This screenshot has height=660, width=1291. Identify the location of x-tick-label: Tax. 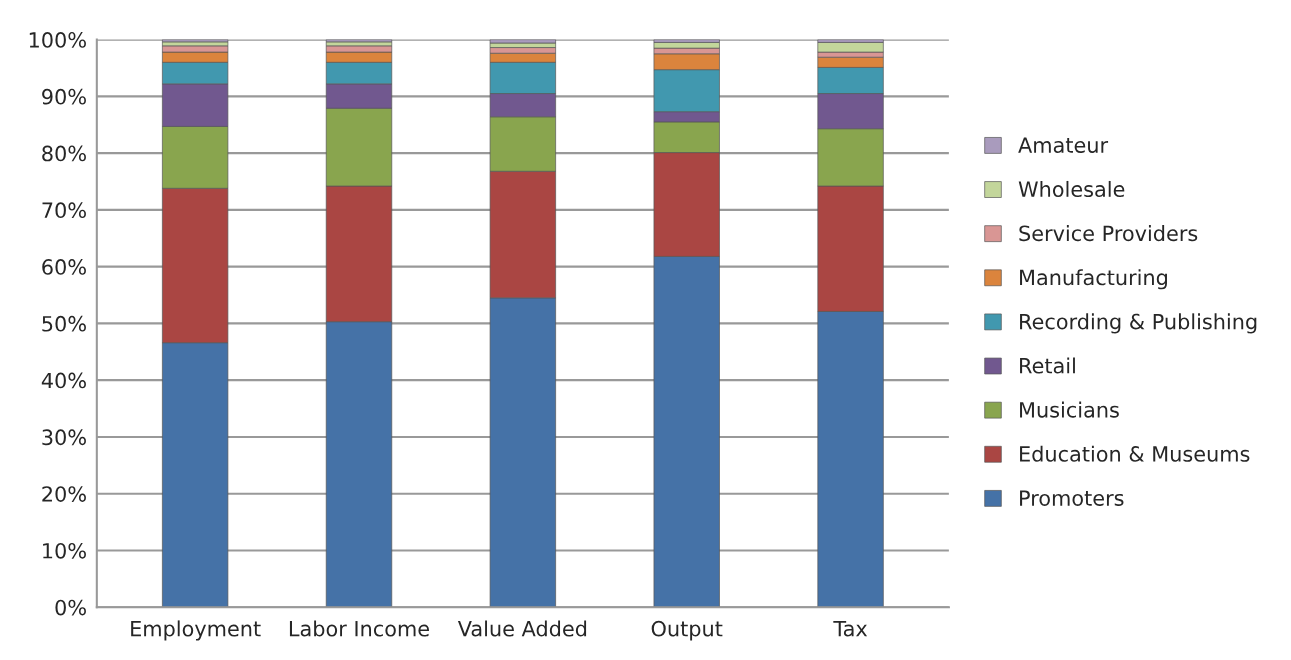
(850, 629).